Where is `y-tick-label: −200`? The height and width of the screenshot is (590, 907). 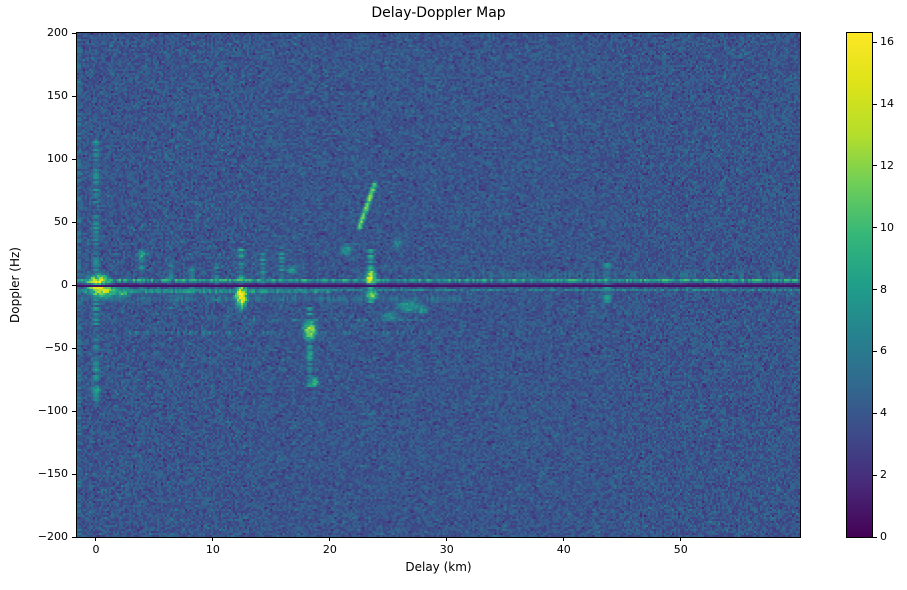 y-tick-label: −200 is located at coordinates (52, 536).